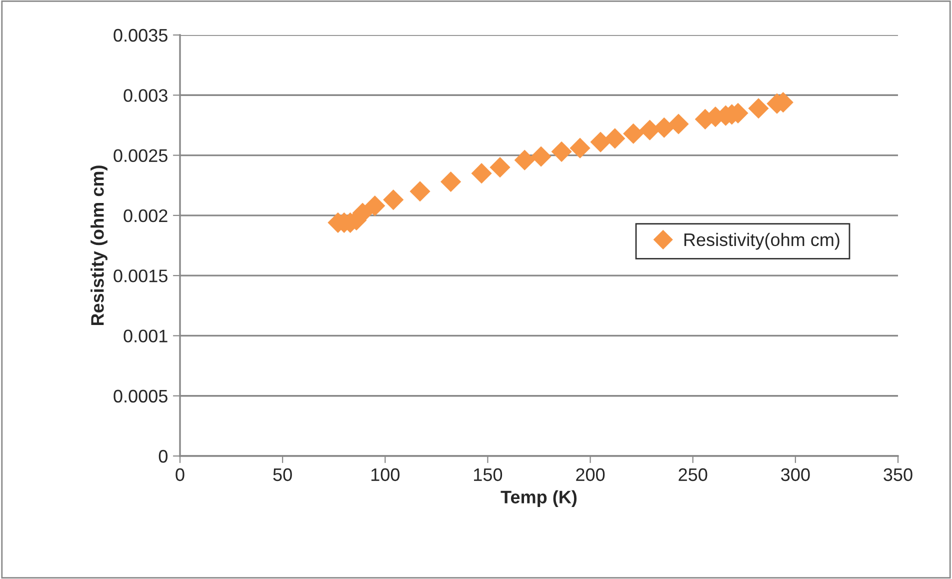 The image size is (952, 579). Describe the element at coordinates (538, 499) in the screenshot. I see `x-axis-title: Temp (K)` at that location.